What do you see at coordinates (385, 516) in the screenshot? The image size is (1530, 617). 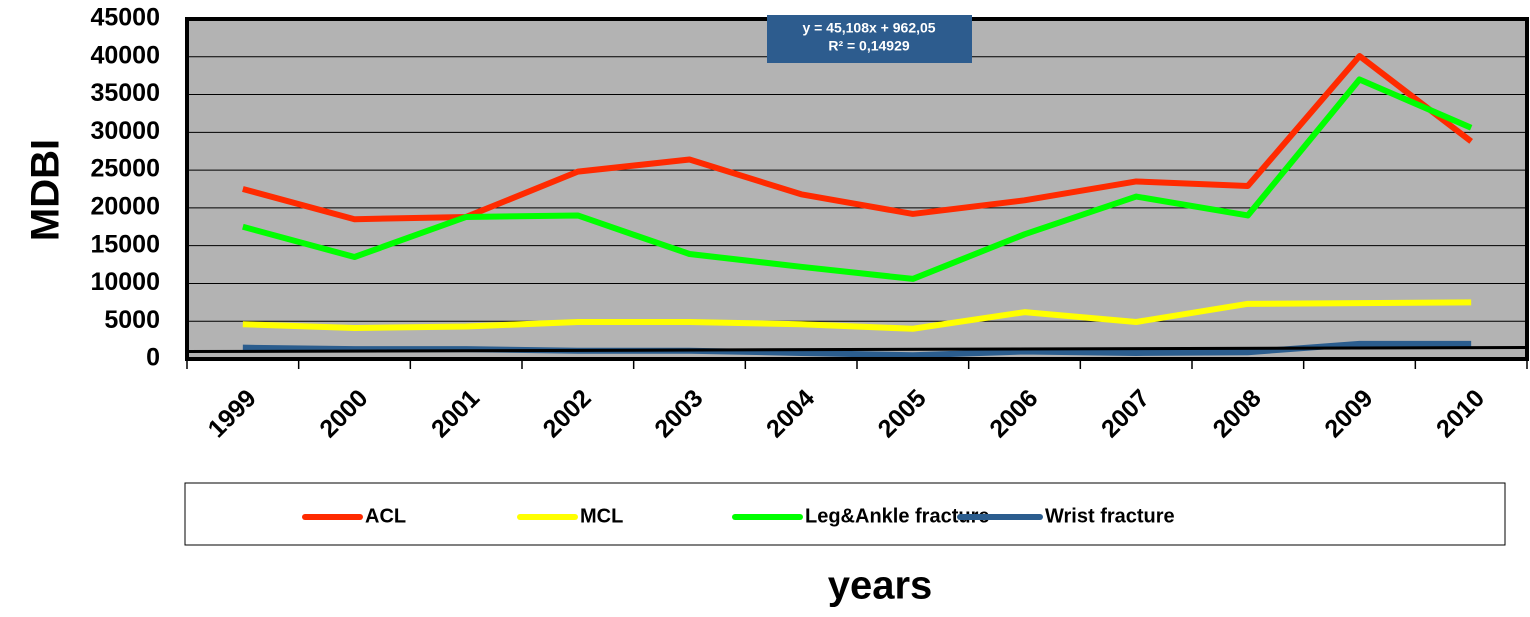 I see `legend-label: ACL` at bounding box center [385, 516].